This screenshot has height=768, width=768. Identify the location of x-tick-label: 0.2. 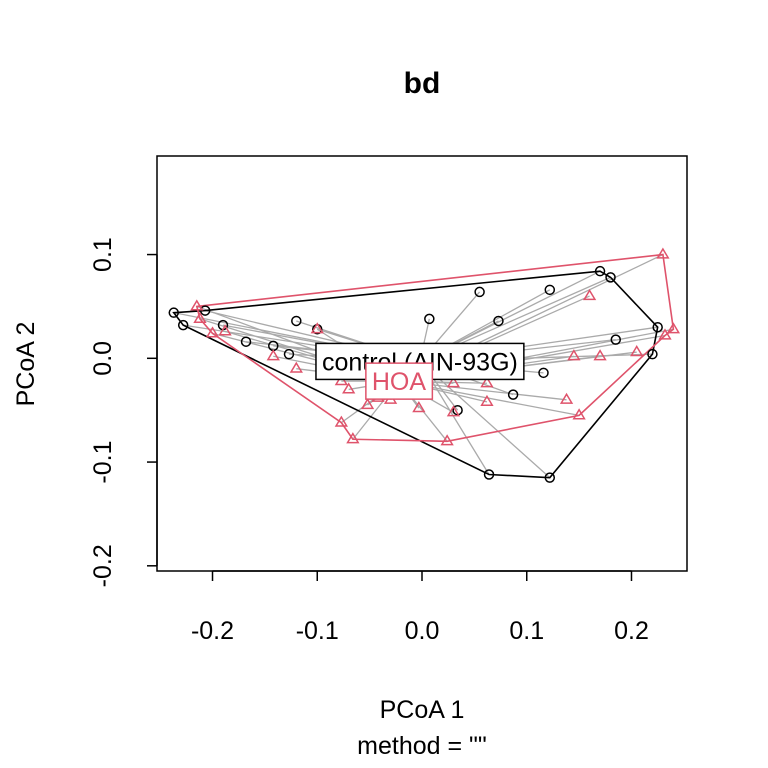
(631, 631).